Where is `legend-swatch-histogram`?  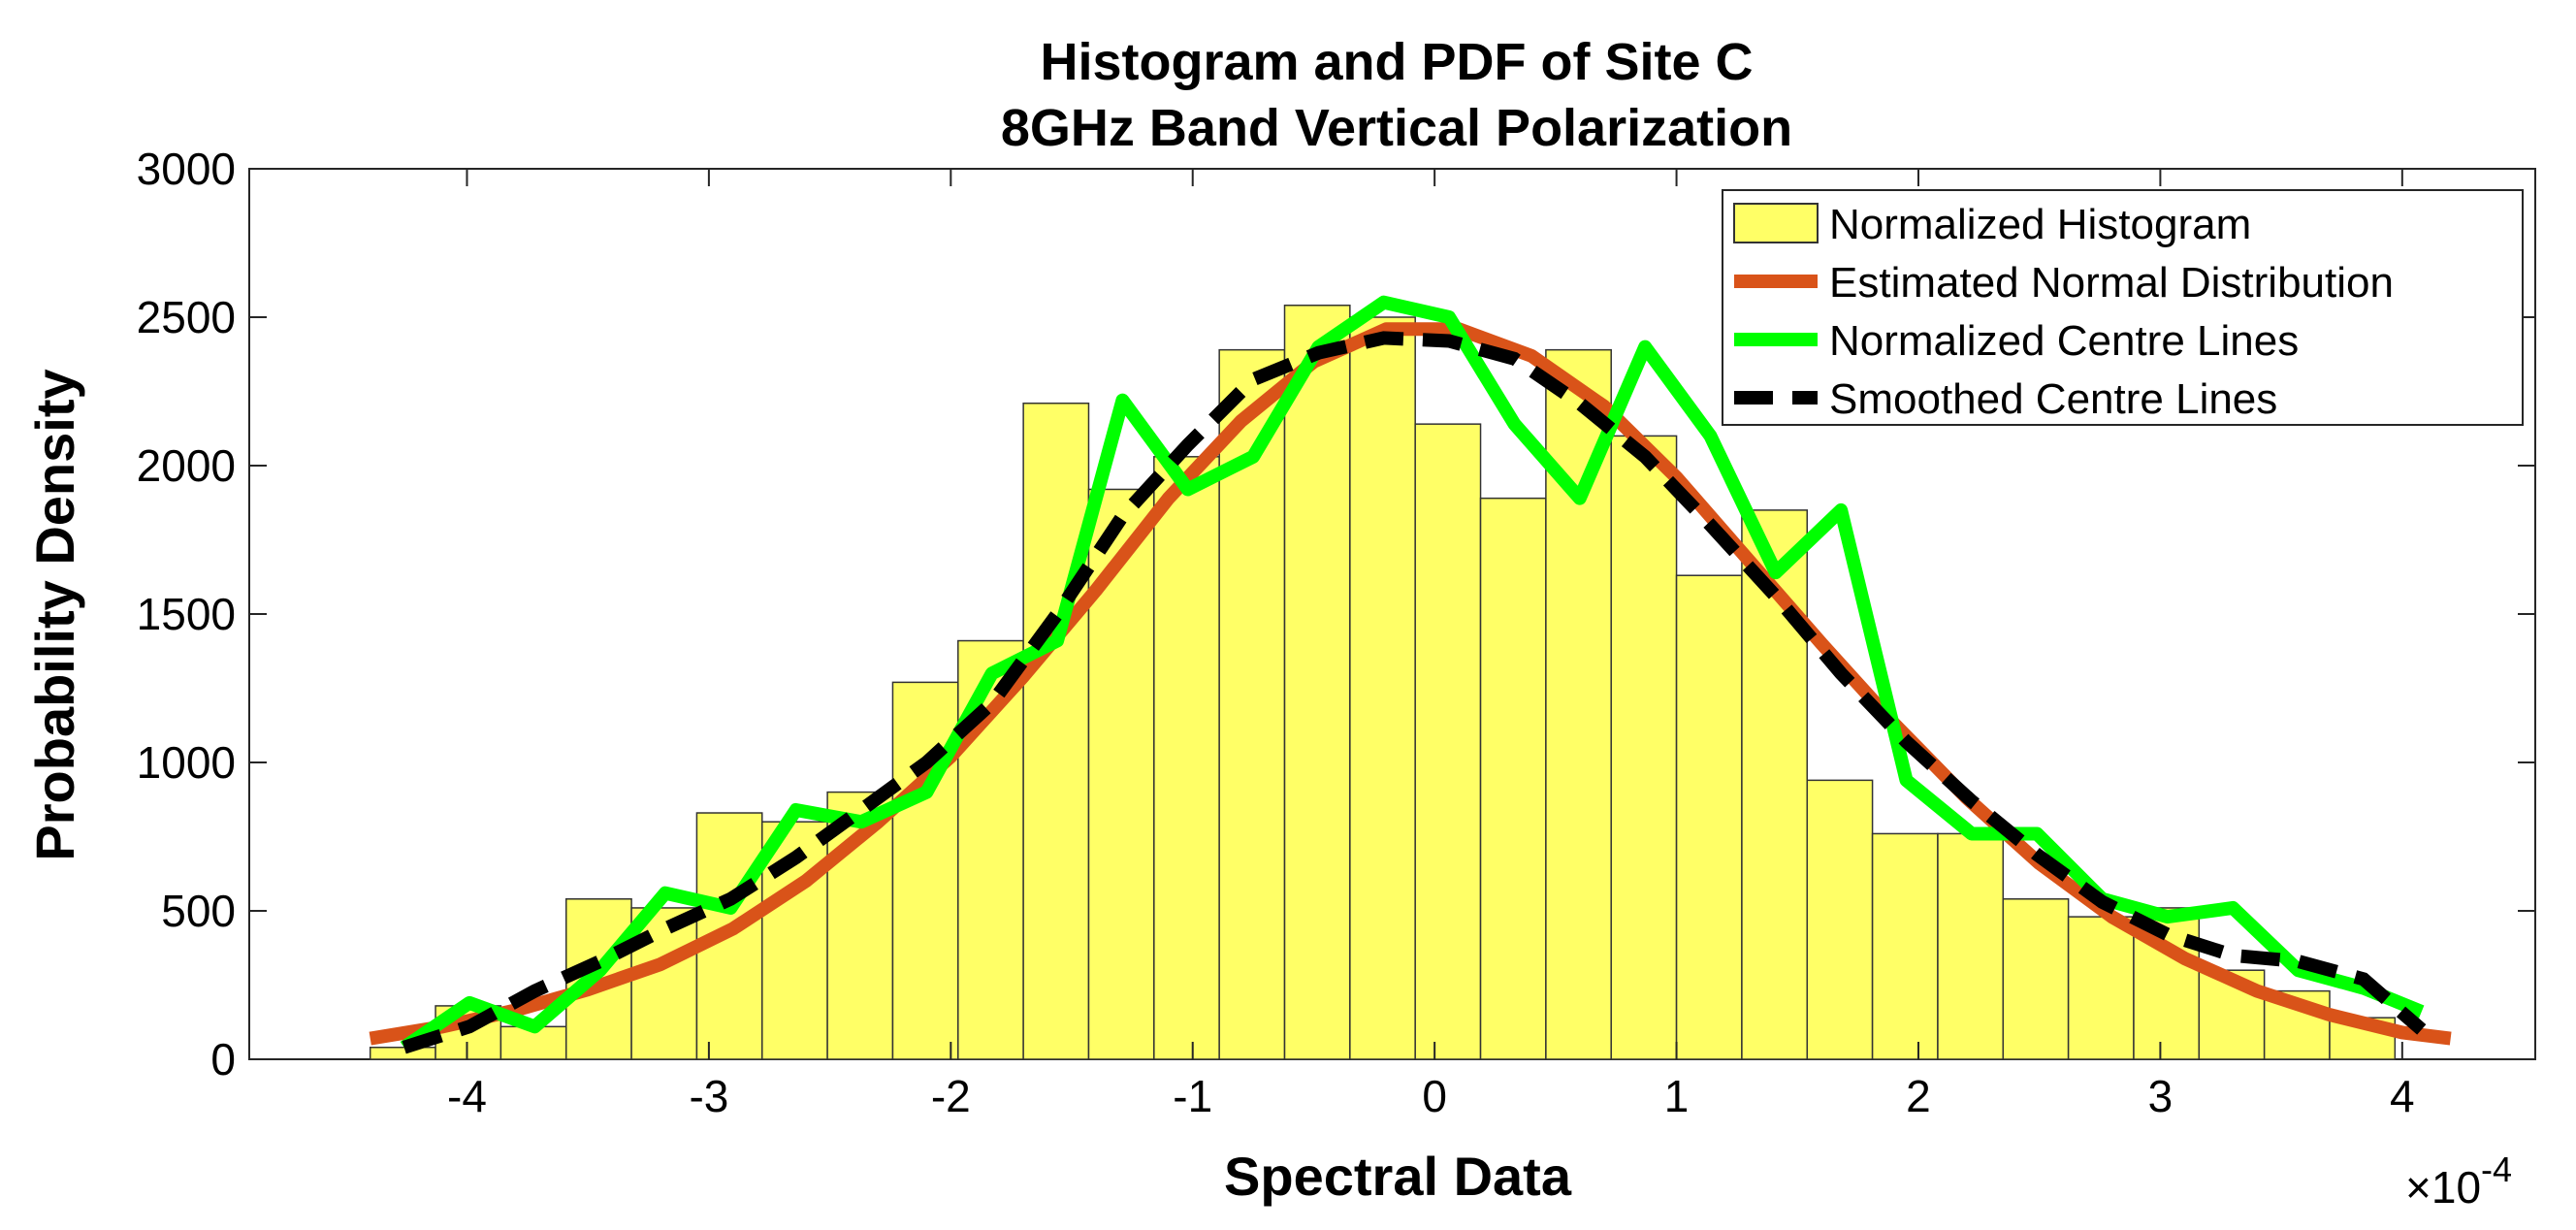
legend-swatch-histogram is located at coordinates (1776, 223).